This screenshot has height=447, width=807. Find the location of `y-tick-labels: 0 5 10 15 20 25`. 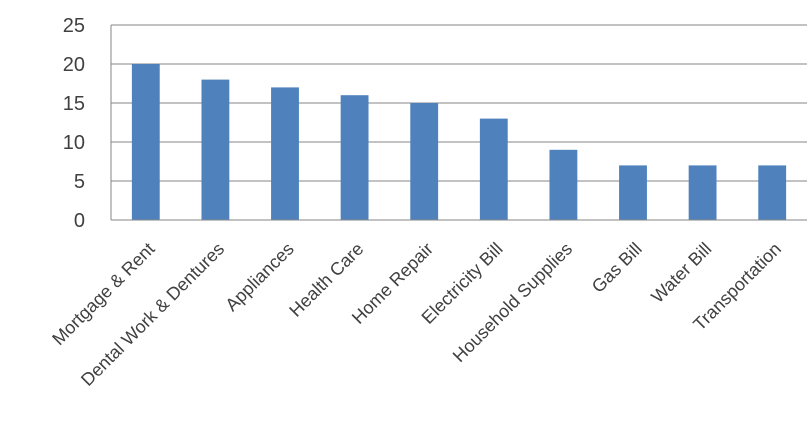

y-tick-labels: 0 5 10 15 20 25 is located at coordinates (74, 123).